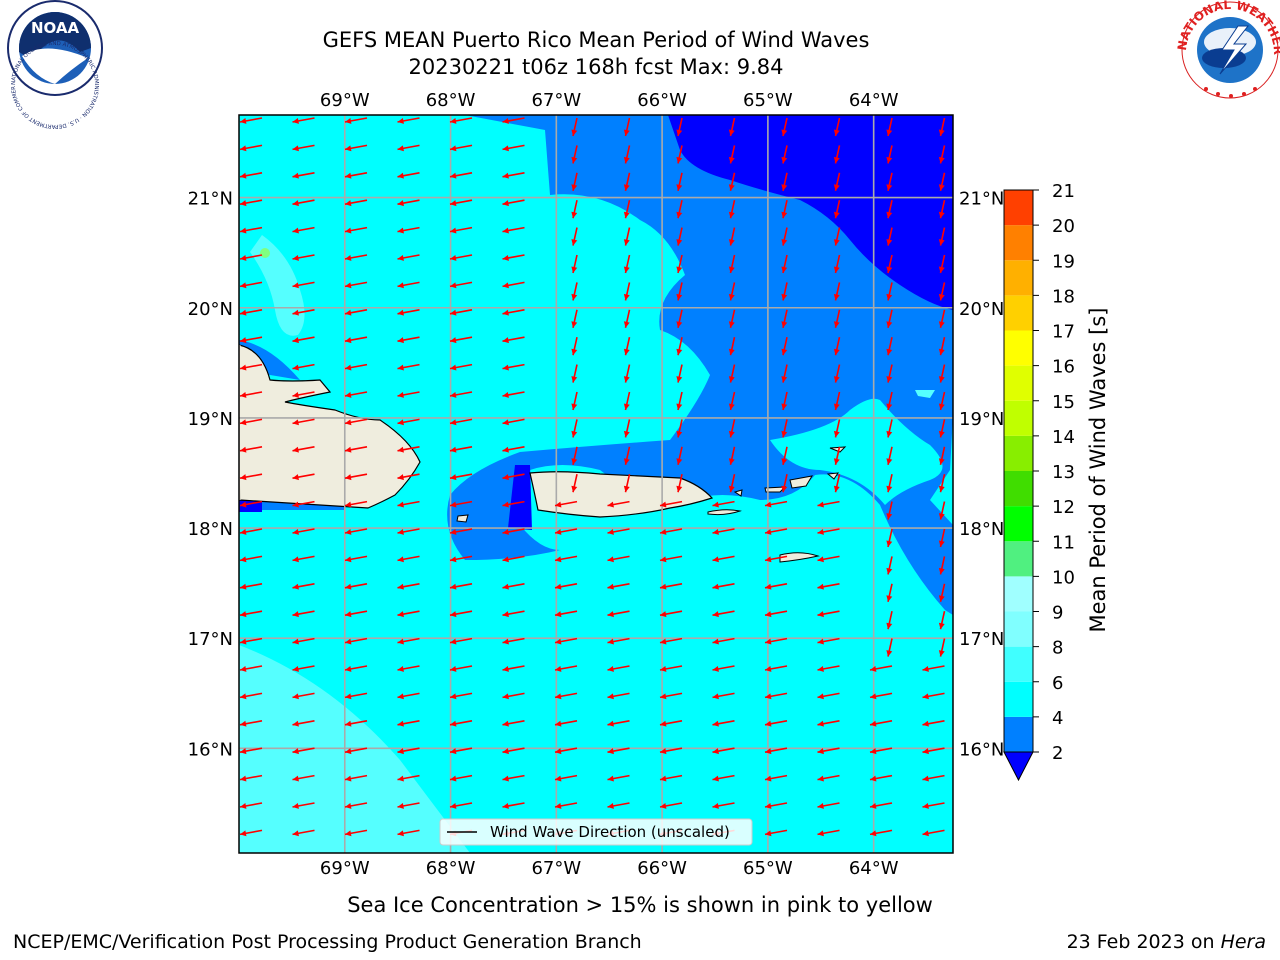 Image resolution: width=1280 pixels, height=960 pixels. I want to click on lon-label-top: 64°W, so click(874, 100).